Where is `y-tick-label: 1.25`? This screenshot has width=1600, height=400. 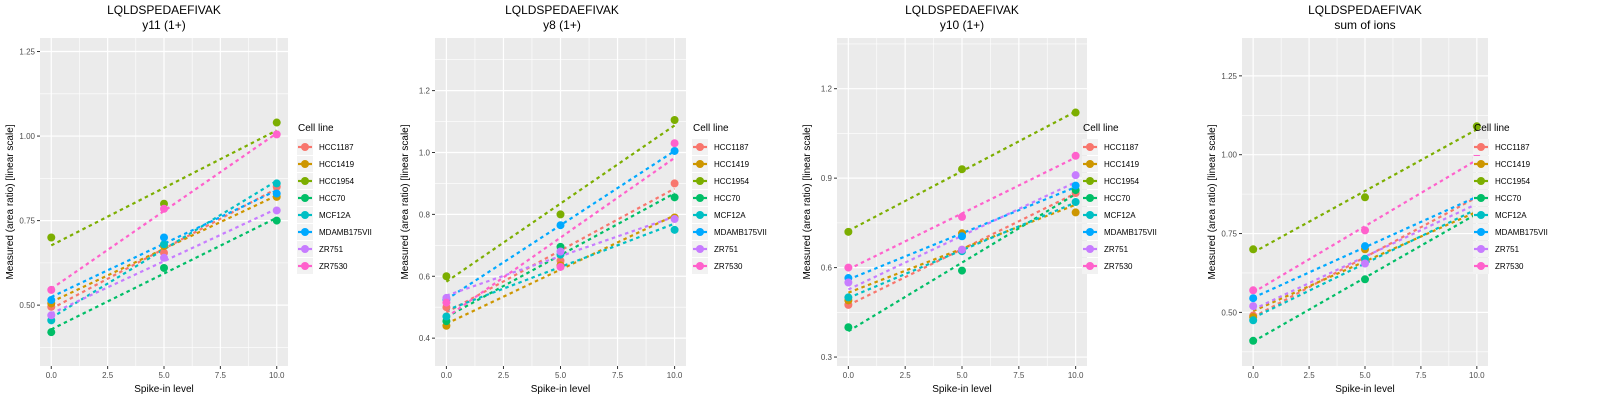 y-tick-label: 1.25 is located at coordinates (27, 52).